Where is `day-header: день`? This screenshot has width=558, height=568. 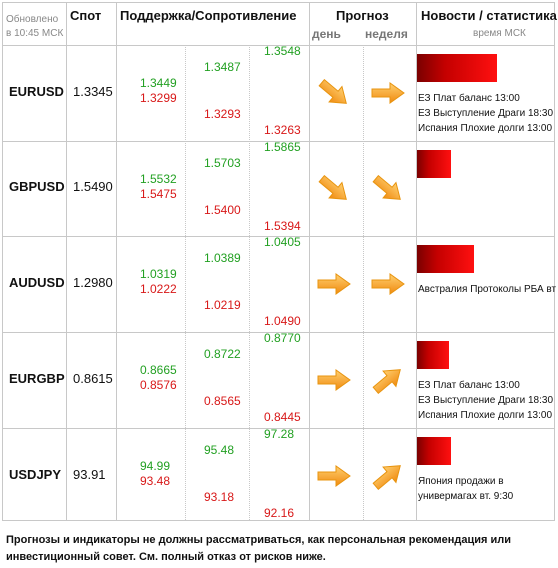 day-header: день is located at coordinates (326, 34).